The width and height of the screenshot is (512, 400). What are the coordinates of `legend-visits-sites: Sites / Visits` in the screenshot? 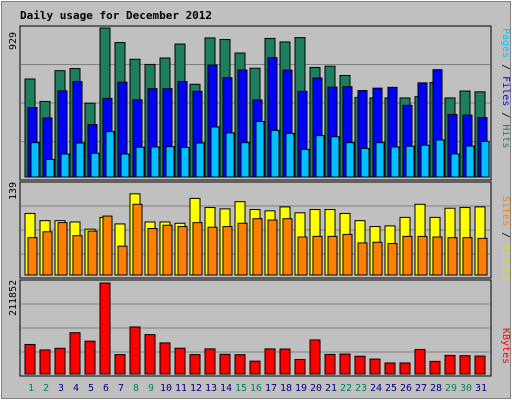 It's located at (505, 238).